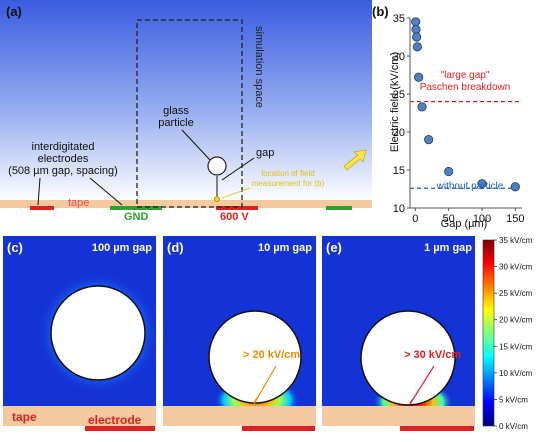  What do you see at coordinates (415, 219) in the screenshot?
I see `x-tick-label: 0` at bounding box center [415, 219].